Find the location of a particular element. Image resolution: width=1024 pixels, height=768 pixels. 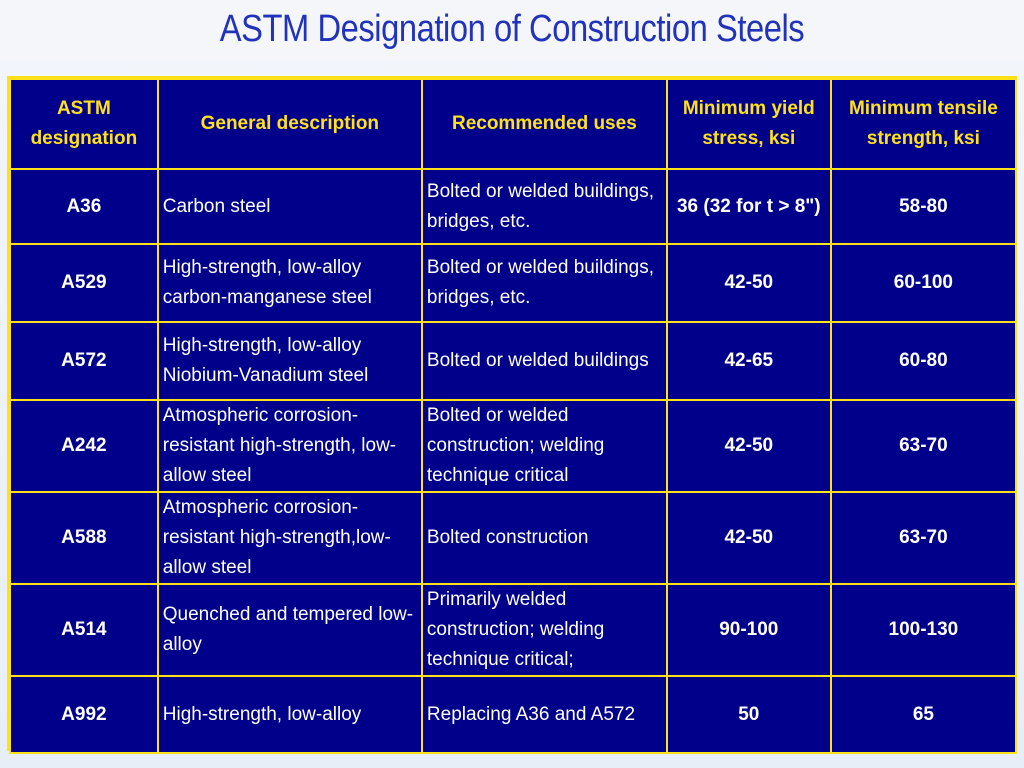

cell-description: Quenched and tempered low-alloy is located at coordinates (289, 630).